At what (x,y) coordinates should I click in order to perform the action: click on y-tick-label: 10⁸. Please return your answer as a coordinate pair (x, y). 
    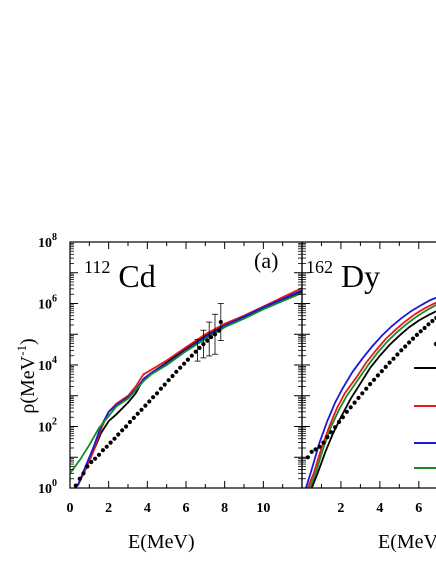
    Looking at the image, I should click on (47, 241).